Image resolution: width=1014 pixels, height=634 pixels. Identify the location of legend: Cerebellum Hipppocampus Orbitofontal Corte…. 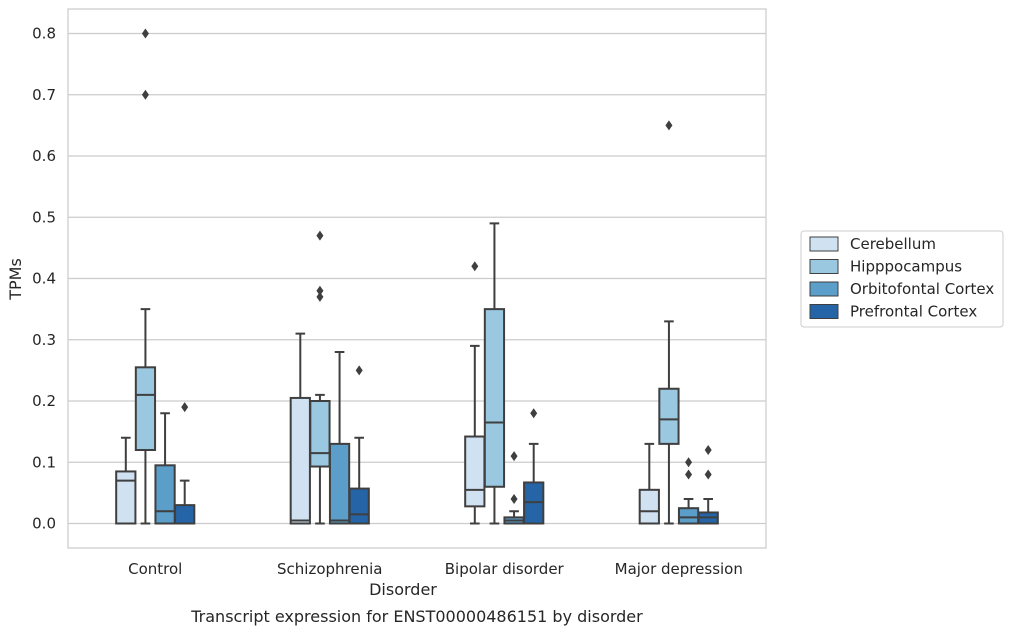
(902, 279).